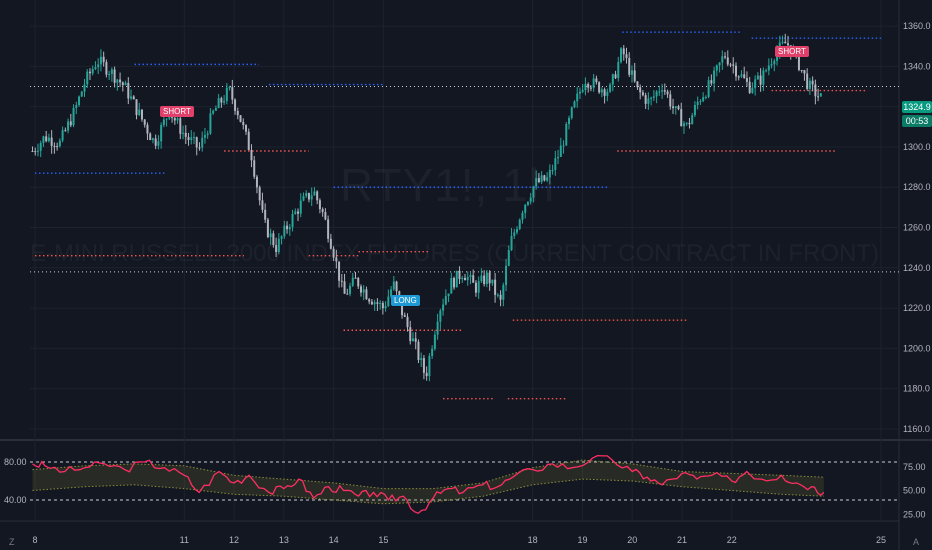 The width and height of the screenshot is (932, 550). What do you see at coordinates (917, 228) in the screenshot?
I see `price-tick-label: 1260.0` at bounding box center [917, 228].